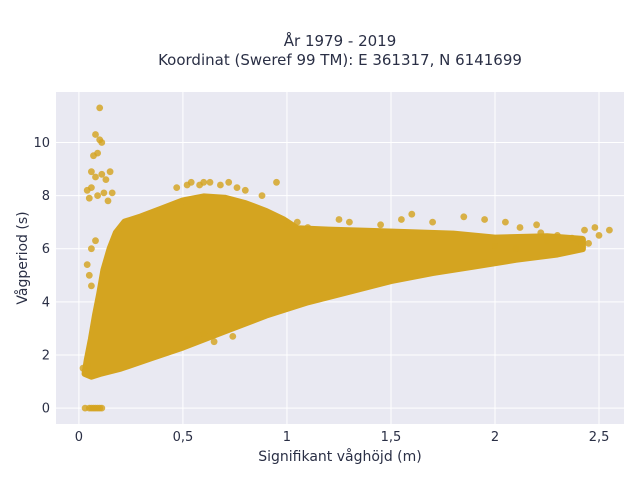  What do you see at coordinates (46, 249) in the screenshot?
I see `y-tick-label-3: 6` at bounding box center [46, 249].